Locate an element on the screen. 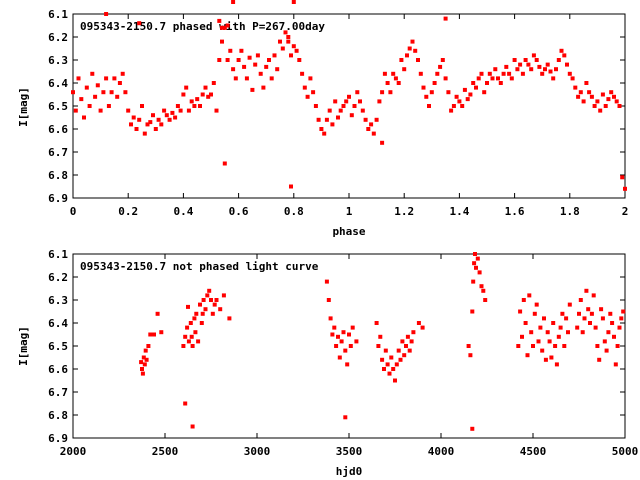 The width and height of the screenshot is (640, 480). unphased-y-tick-label: 6.7 is located at coordinates (58, 392).